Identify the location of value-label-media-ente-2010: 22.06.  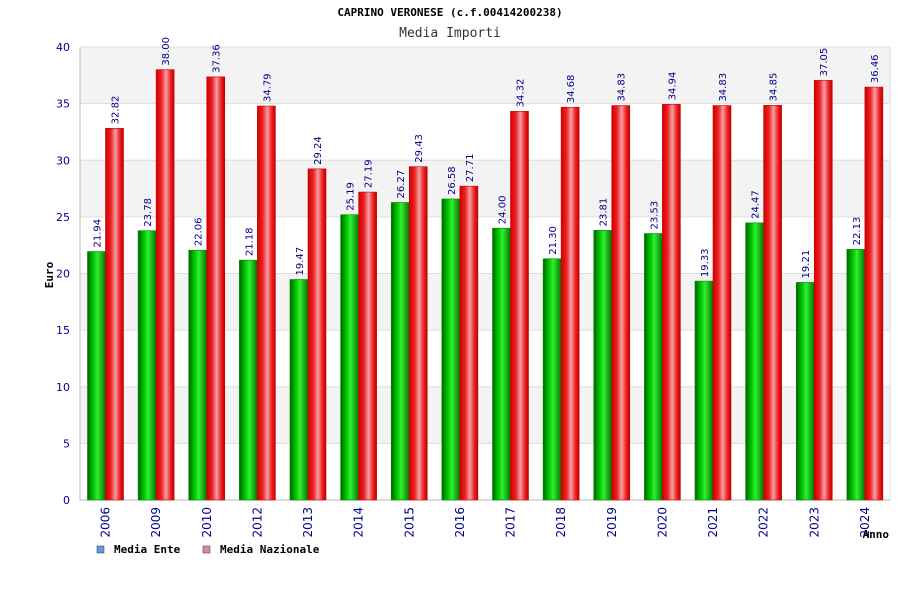
(199, 232).